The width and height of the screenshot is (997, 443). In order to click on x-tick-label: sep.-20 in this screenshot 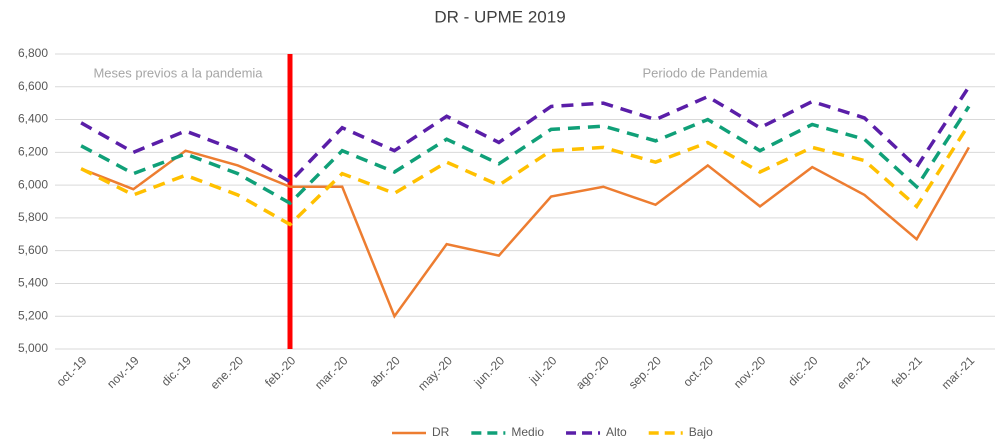, I will do `click(645, 372)`.